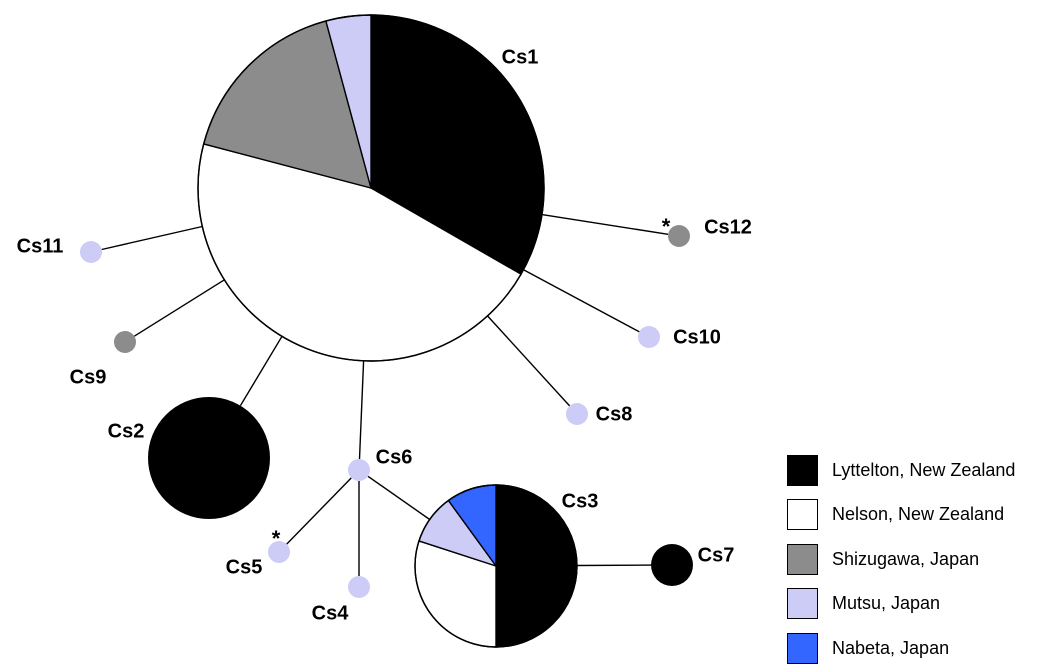  I want to click on edge-cs1-cs12, so click(605, 224).